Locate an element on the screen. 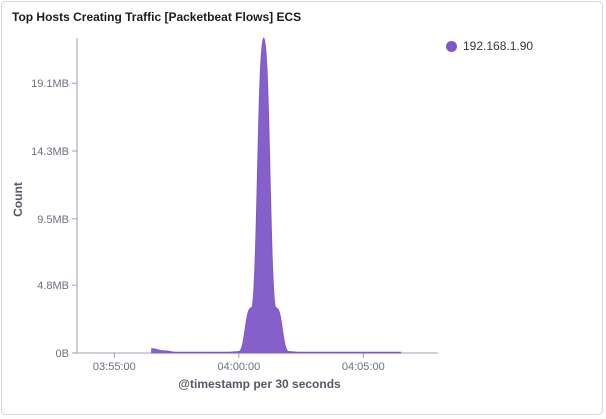 This screenshot has height=419, width=606. legend-label: 192.168.1.90 is located at coordinates (498, 46).